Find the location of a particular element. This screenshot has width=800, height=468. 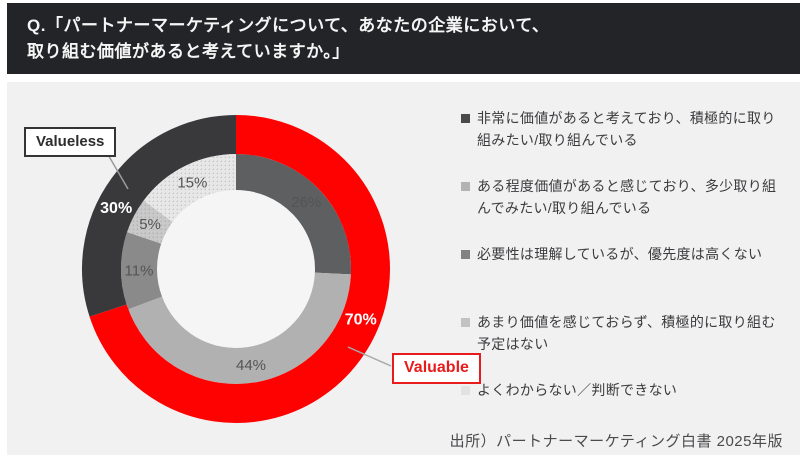

question-line-2: 取り組む価値があると考えていますか。」 is located at coordinates (188, 51).